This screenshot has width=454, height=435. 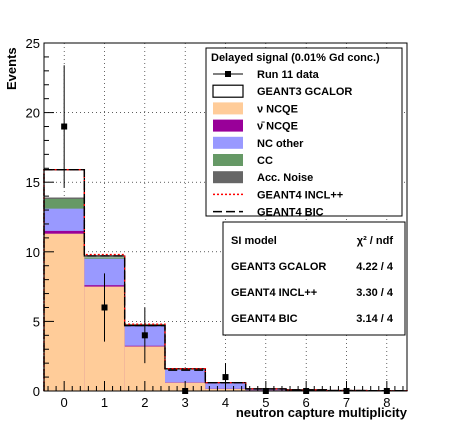 What do you see at coordinates (288, 75) in the screenshot?
I see `legend-label: Run 11 data` at bounding box center [288, 75].